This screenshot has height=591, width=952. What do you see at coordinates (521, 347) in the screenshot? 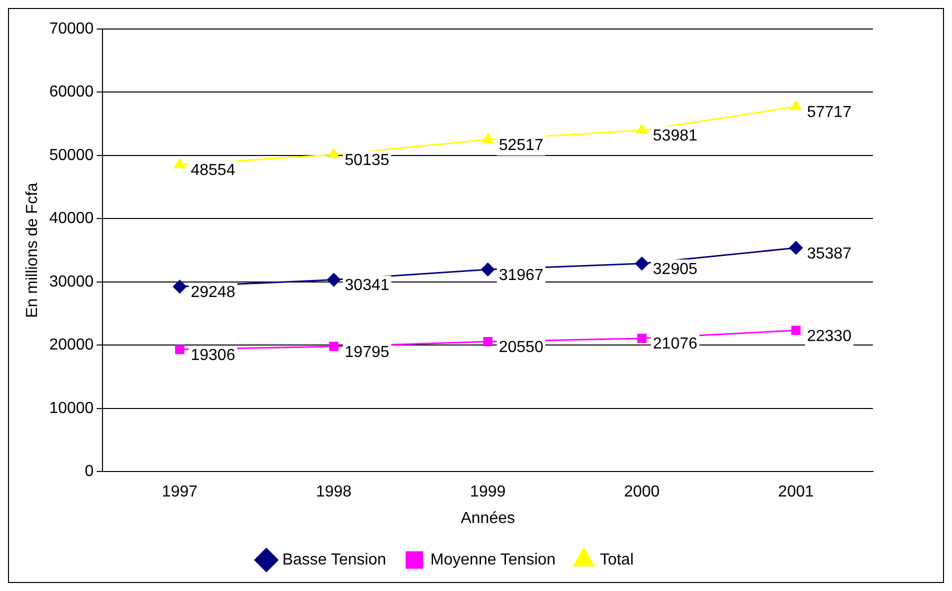
I see `data-label: 20550` at bounding box center [521, 347].